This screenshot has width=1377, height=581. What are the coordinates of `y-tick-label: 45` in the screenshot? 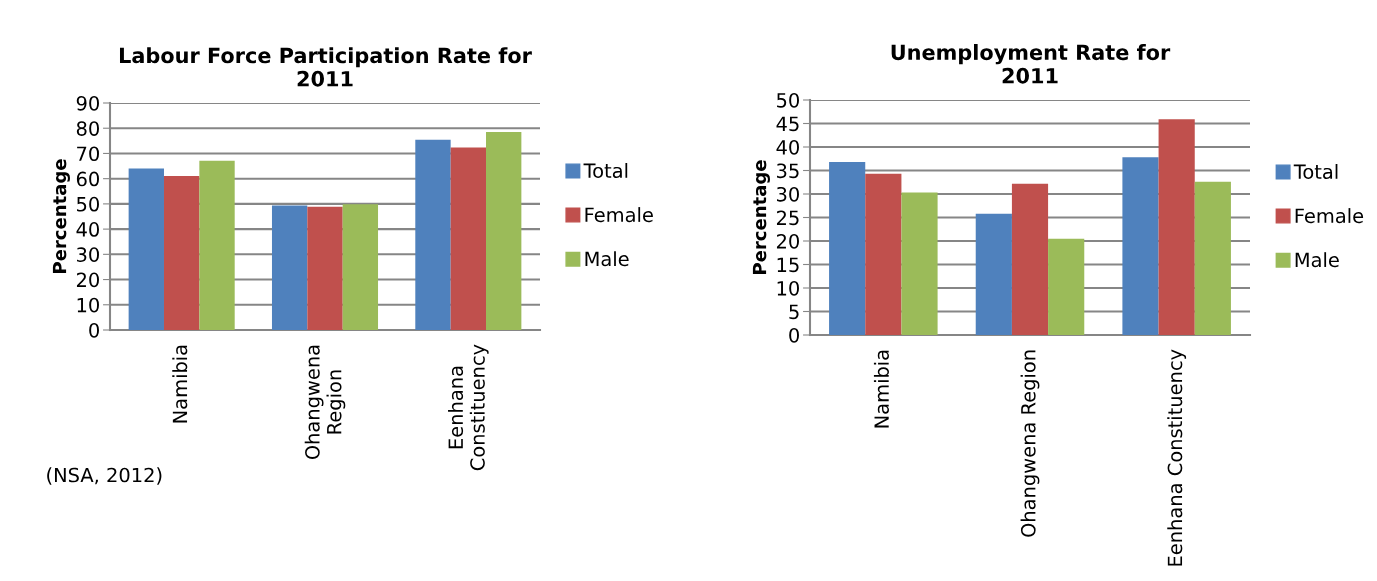 It's located at (787, 124).